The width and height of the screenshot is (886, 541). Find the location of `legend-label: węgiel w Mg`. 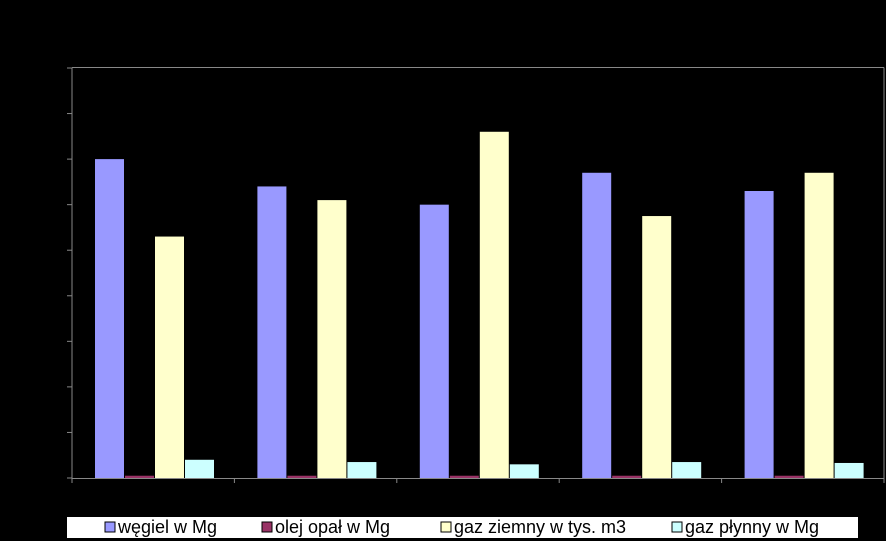

legend-label: węgiel w Mg is located at coordinates (167, 527).